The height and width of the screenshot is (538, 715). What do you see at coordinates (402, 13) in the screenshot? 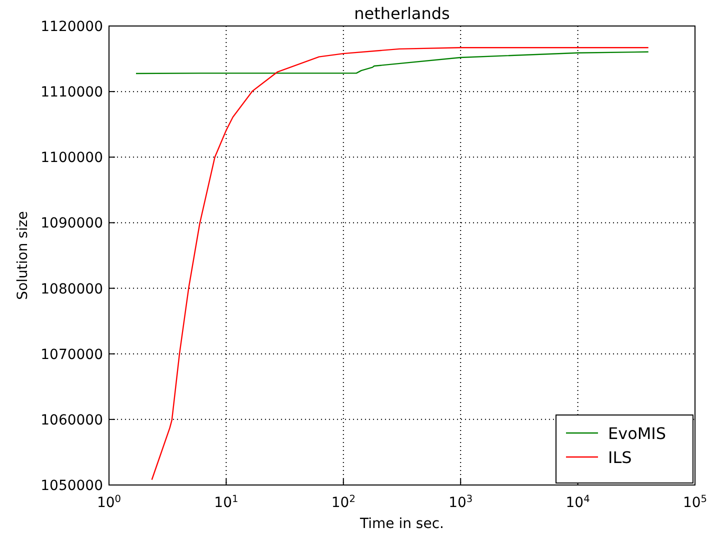
I see `chart-title: netherlands` at bounding box center [402, 13].